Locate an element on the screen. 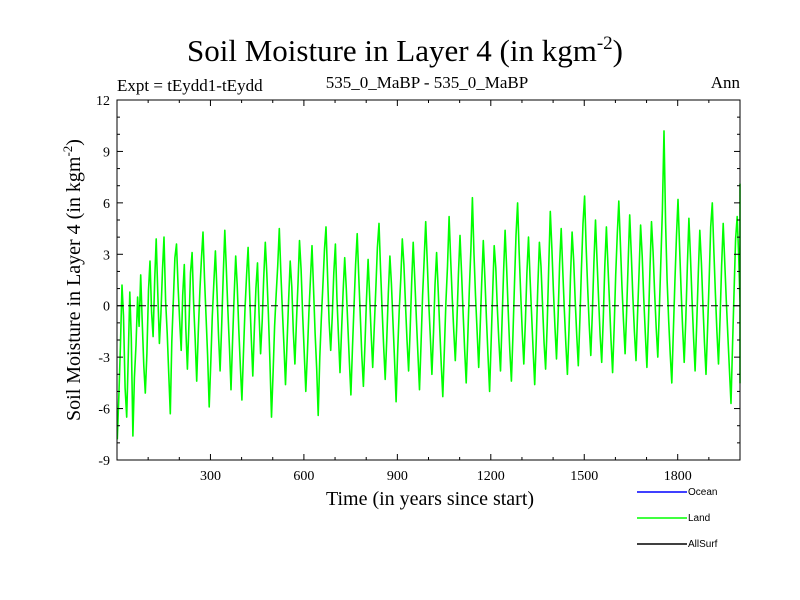  chart-title: Soil Moisture in Layer 4 (in kgm-2) is located at coordinates (405, 50).